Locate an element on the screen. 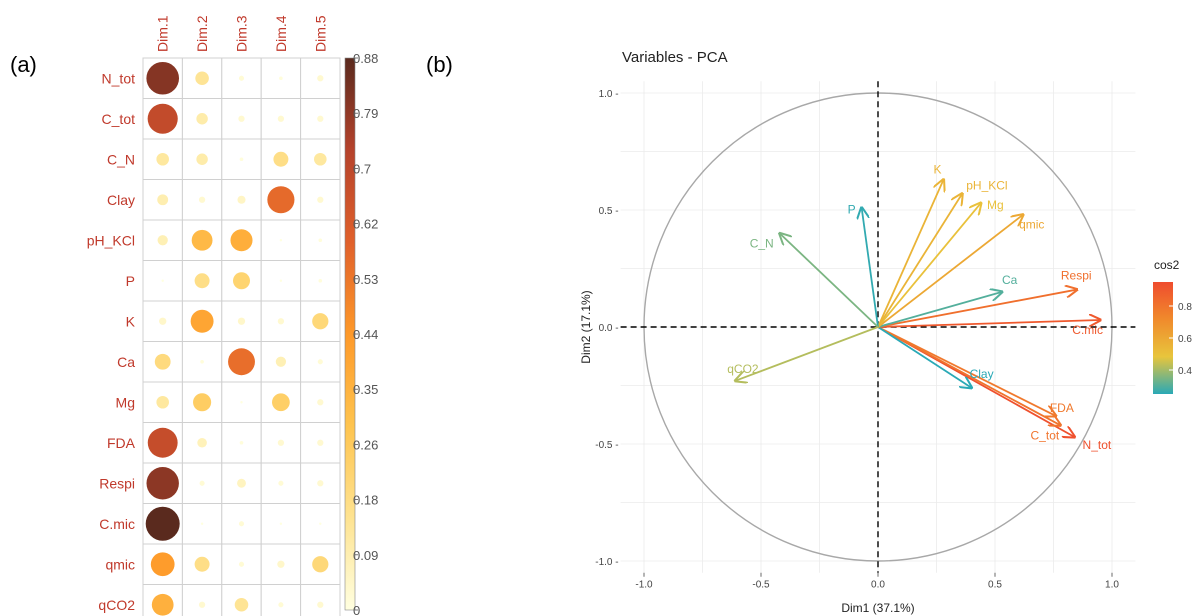  x-axis-label: Dim1 (37.1%) is located at coordinates (877, 608).